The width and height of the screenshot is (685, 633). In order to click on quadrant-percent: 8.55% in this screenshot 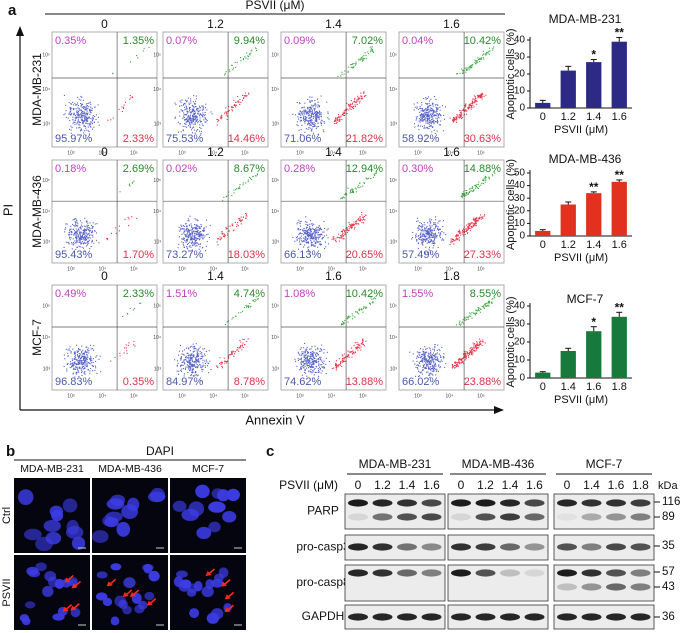, I will do `click(485, 294)`.